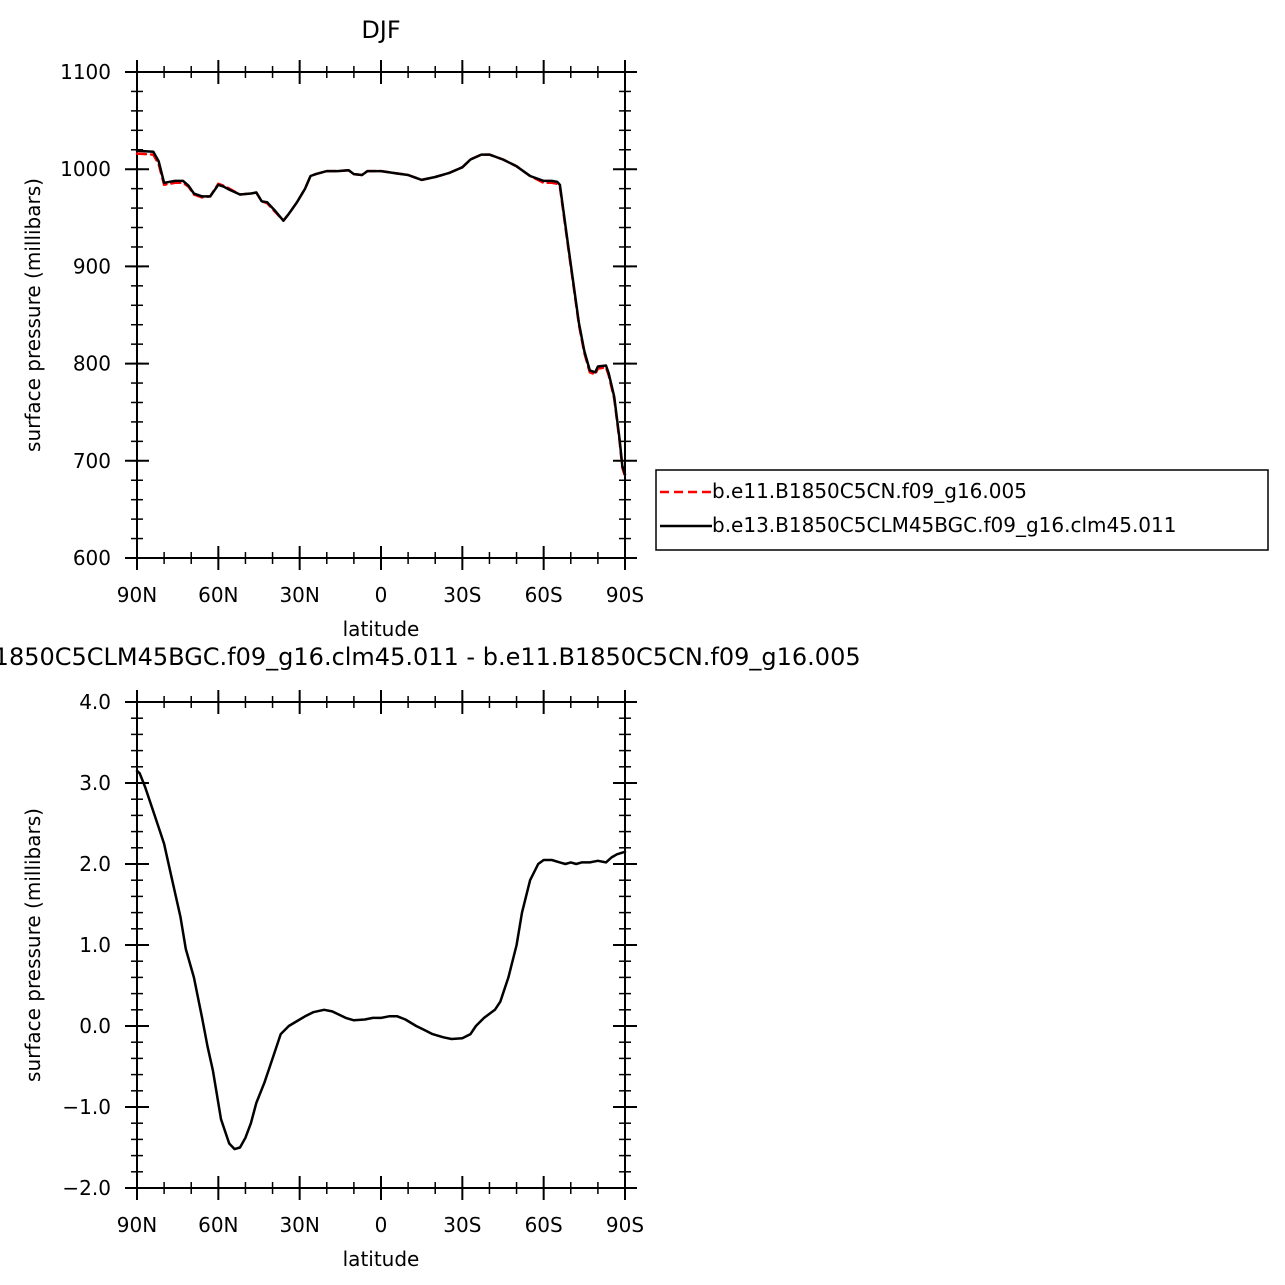 This screenshot has height=1285, width=1285. Describe the element at coordinates (85, 72) in the screenshot. I see `y-tick-label: 1100` at that location.